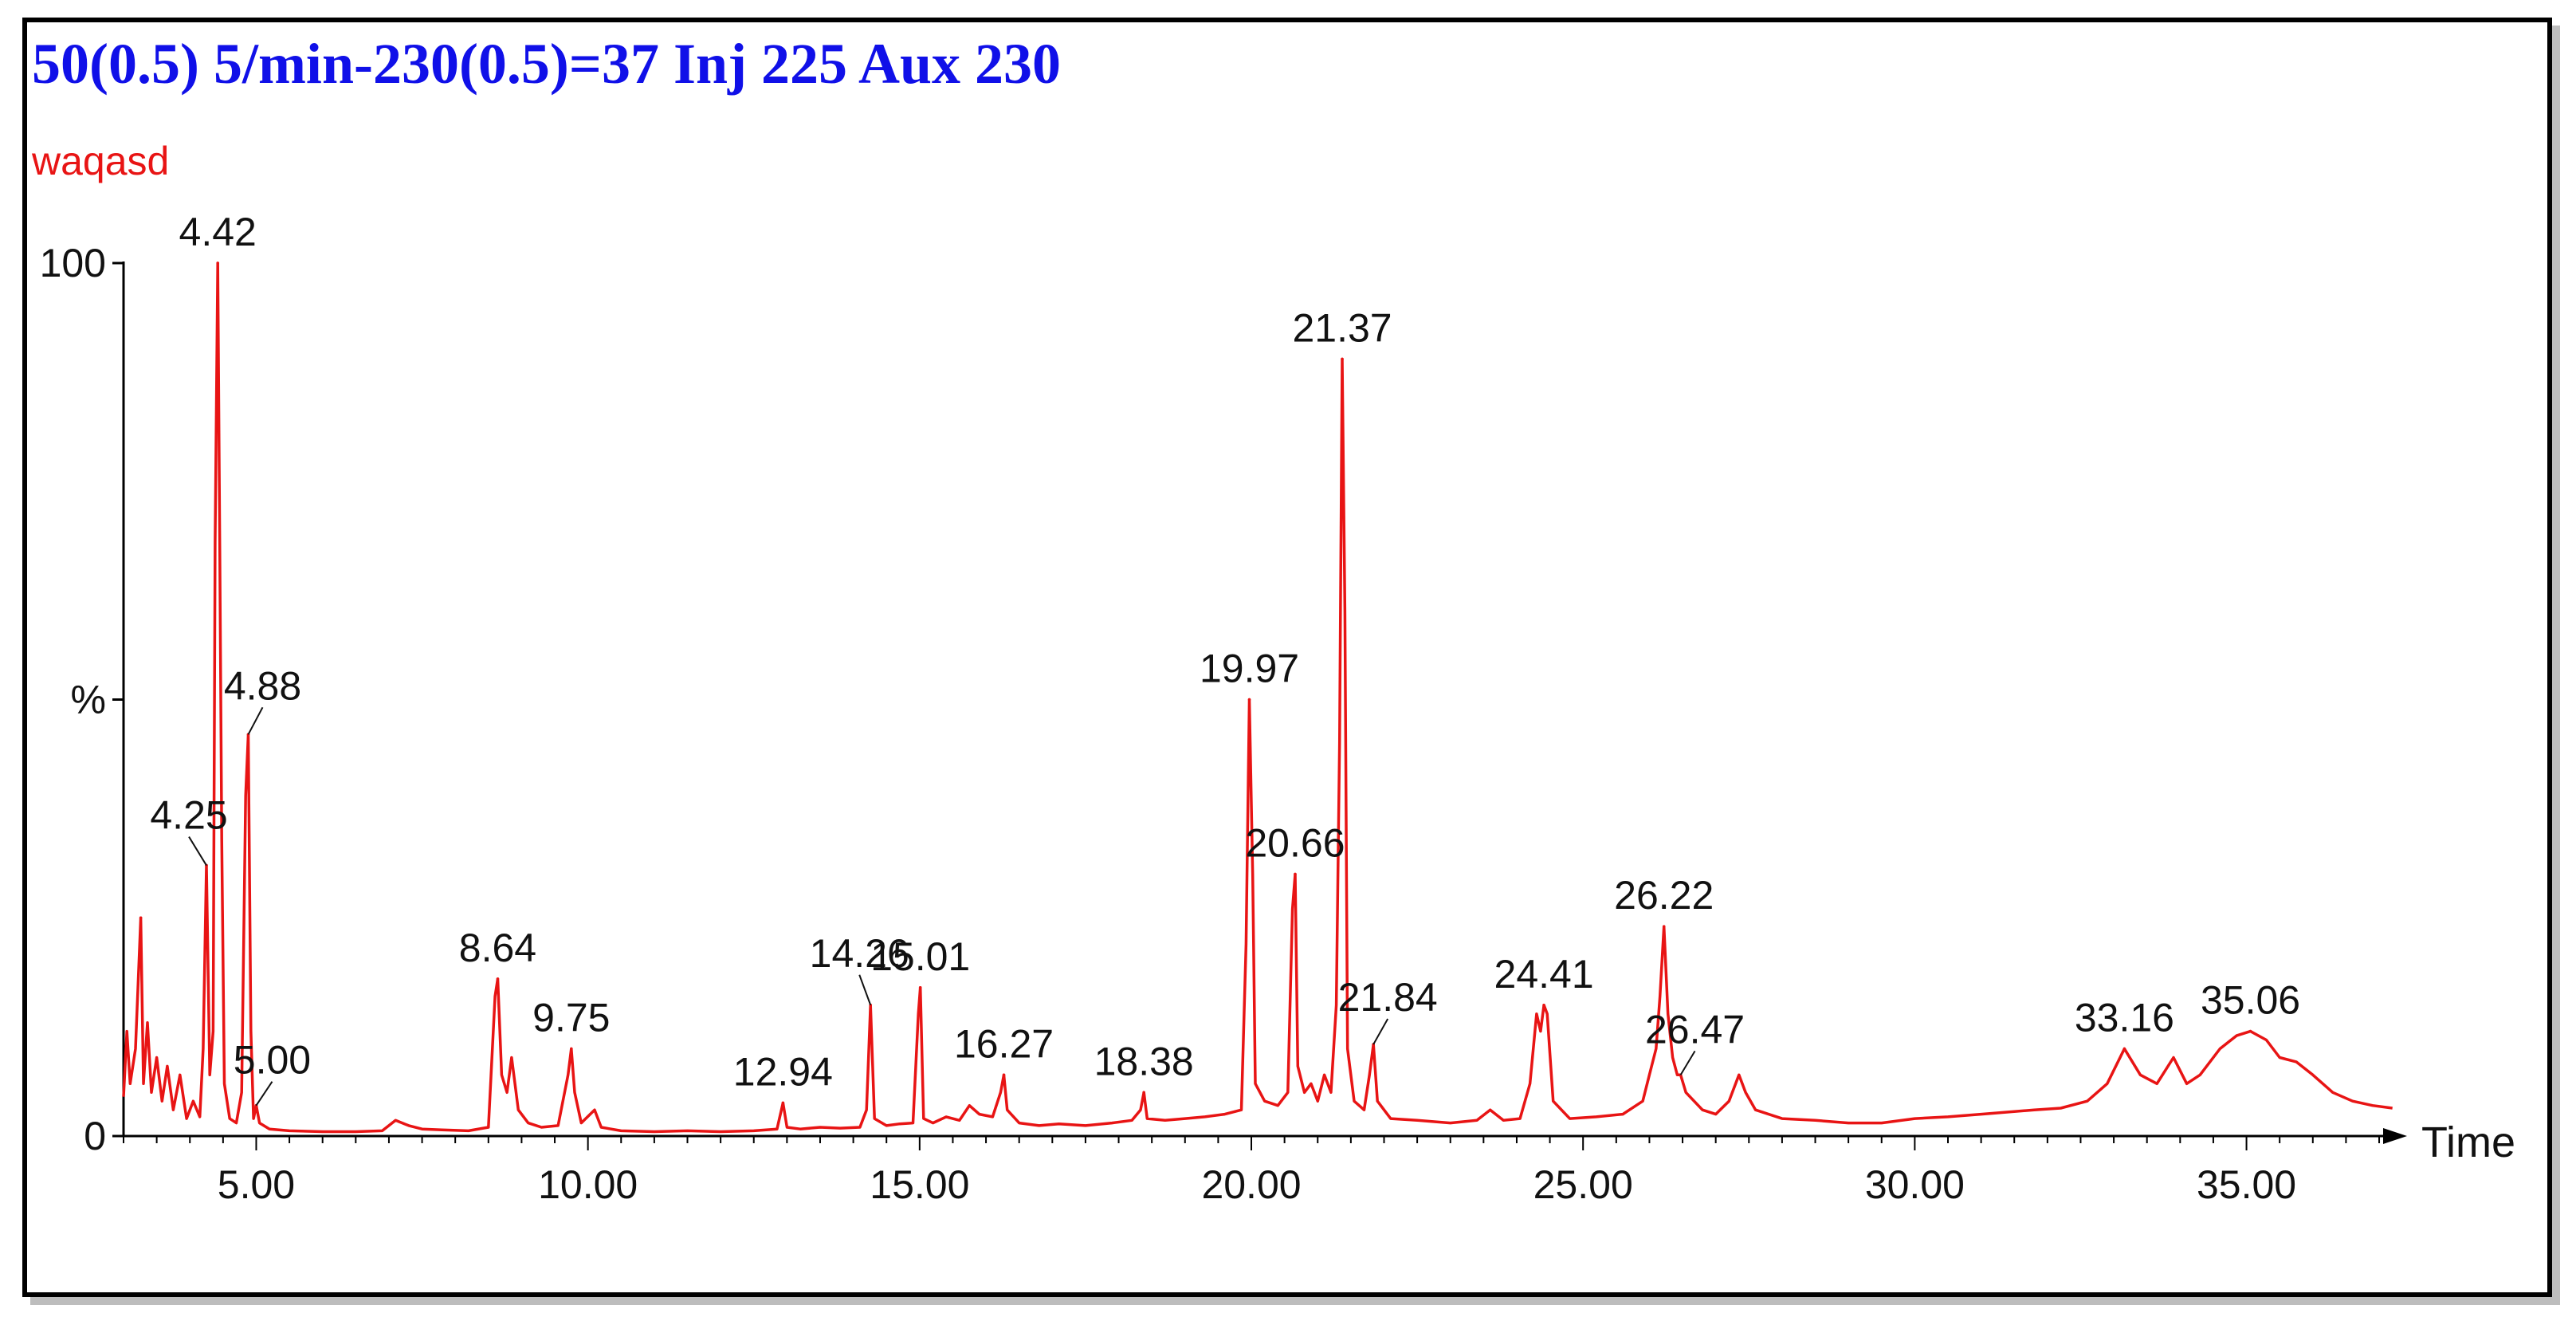  What do you see at coordinates (73, 263) in the screenshot?
I see `y-tick-label: 100` at bounding box center [73, 263].